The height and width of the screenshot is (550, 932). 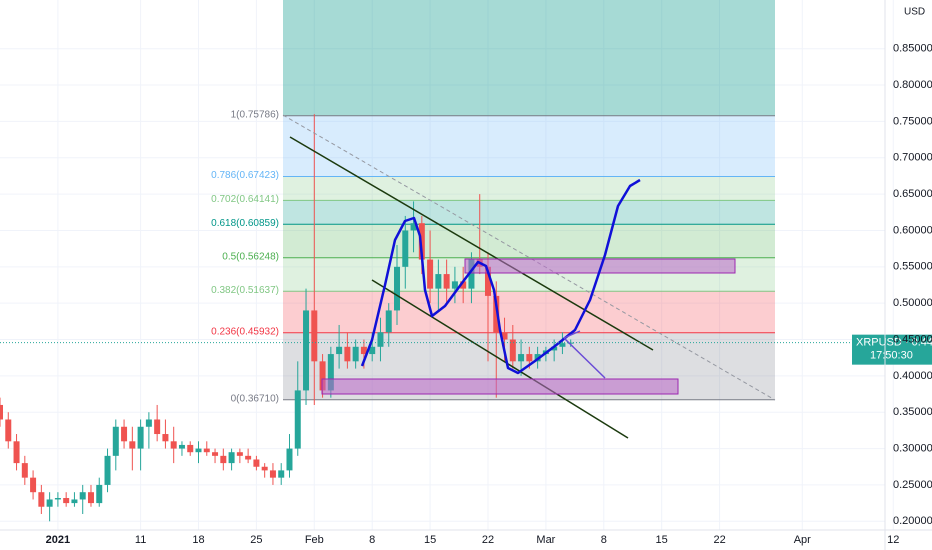 What do you see at coordinates (912, 49) in the screenshot?
I see `y-tick-label: 0.85000` at bounding box center [912, 49].